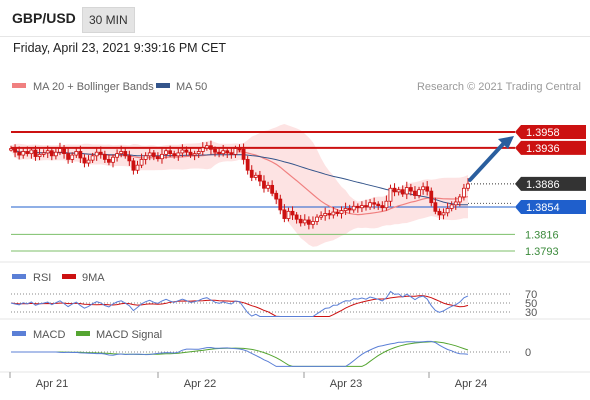 The image size is (590, 400). What do you see at coordinates (83, 333) in the screenshot?
I see `legend-swatch-macd-signal` at bounding box center [83, 333].